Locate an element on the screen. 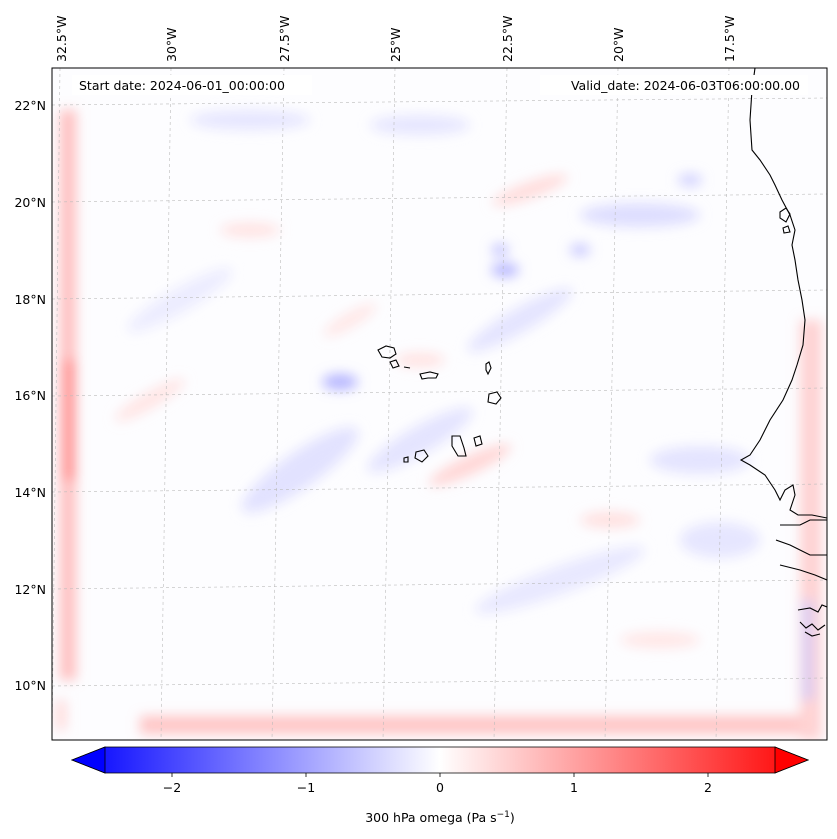 The width and height of the screenshot is (837, 839). lat-label-18n: 18°N is located at coordinates (30, 299).